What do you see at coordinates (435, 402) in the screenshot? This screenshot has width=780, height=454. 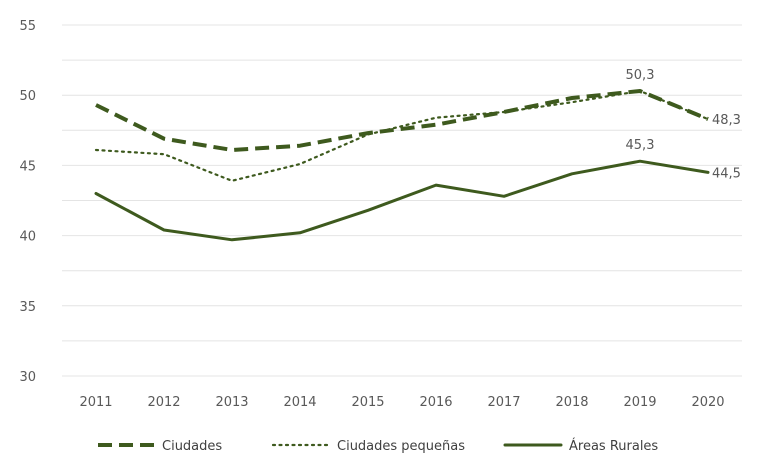 I see `x-tick-label: 2016` at bounding box center [435, 402].